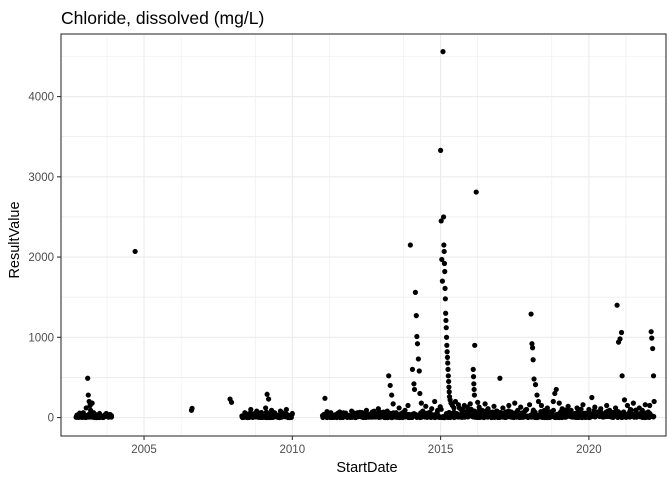  Describe the element at coordinates (41, 338) in the screenshot. I see `y-tick-label: 1000` at that location.